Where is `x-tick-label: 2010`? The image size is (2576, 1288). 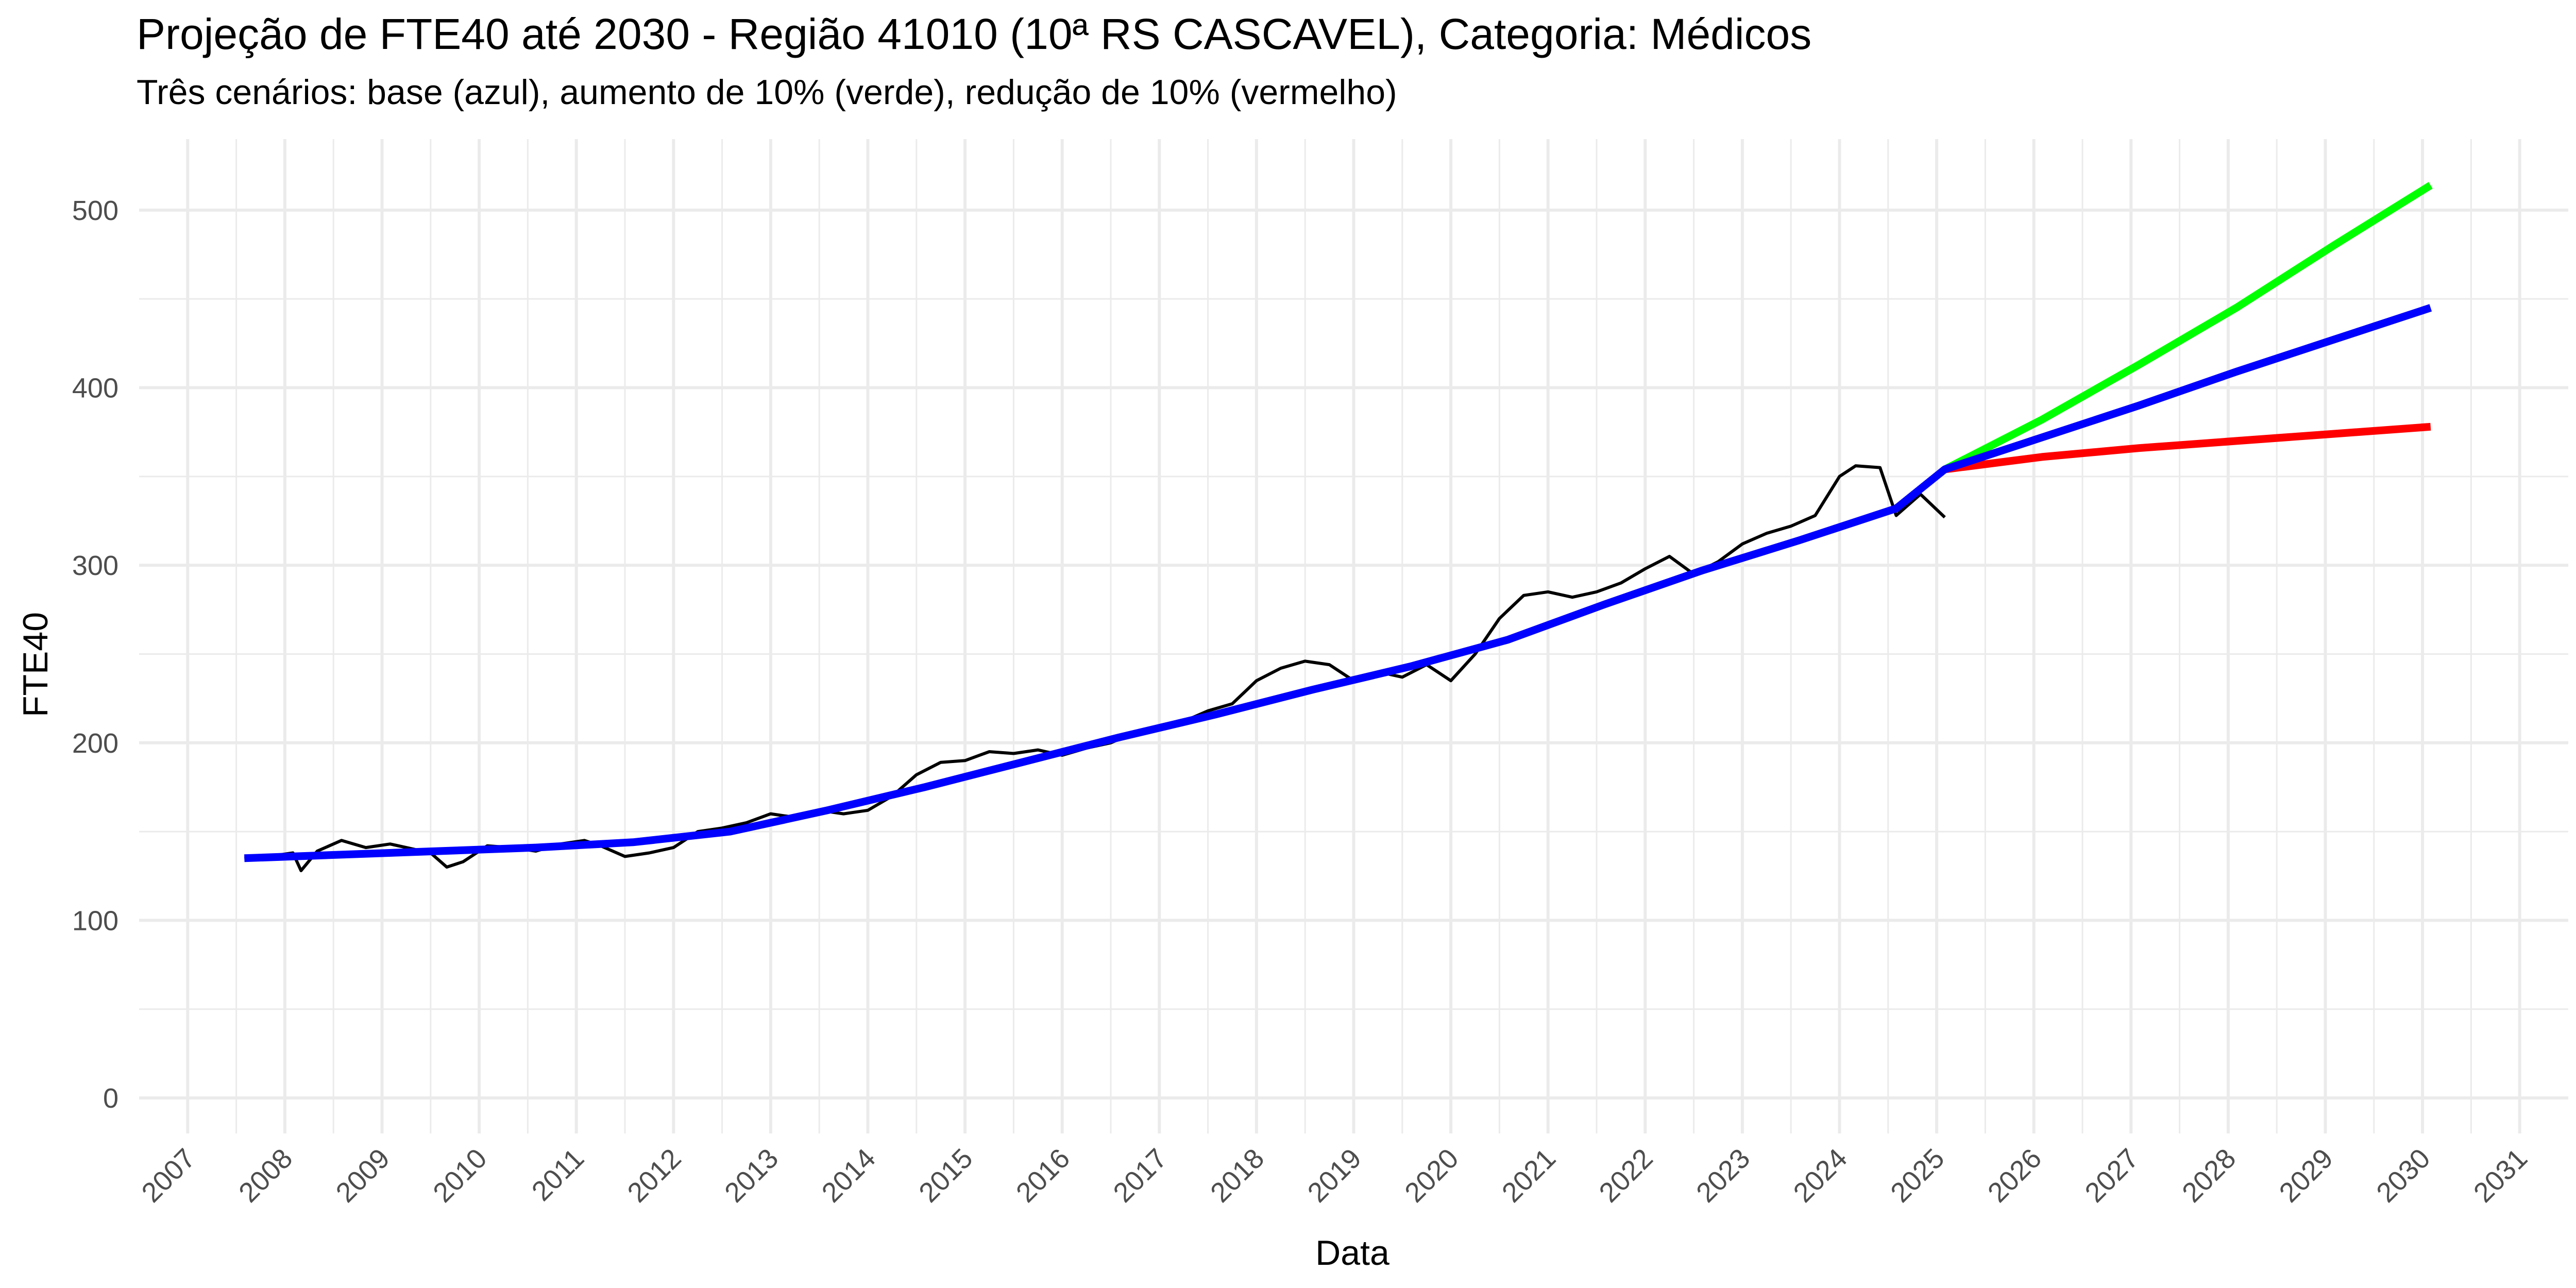 x-tick-label: 2010 is located at coordinates (460, 1176).